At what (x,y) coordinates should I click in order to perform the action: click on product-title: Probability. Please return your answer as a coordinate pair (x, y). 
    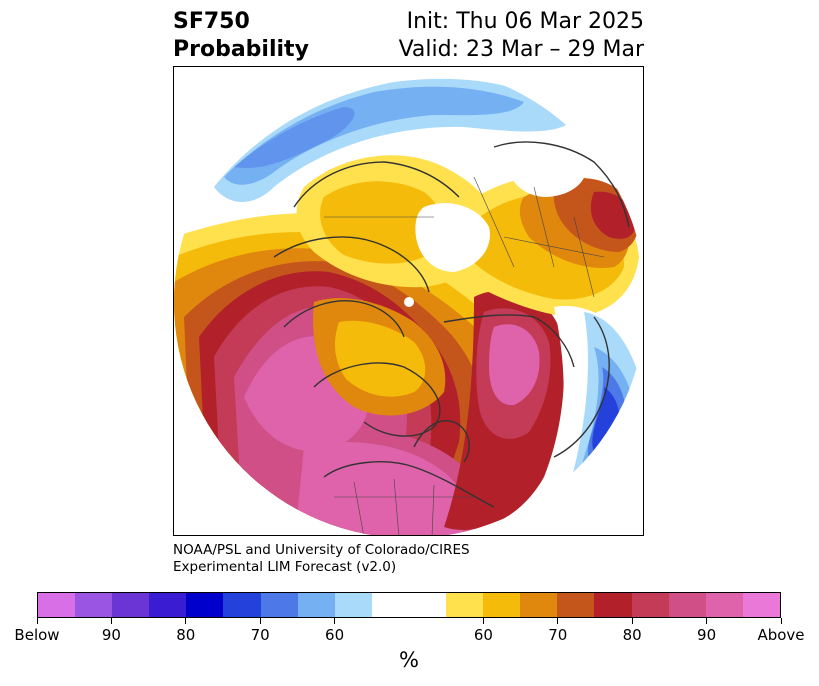
    Looking at the image, I should click on (241, 49).